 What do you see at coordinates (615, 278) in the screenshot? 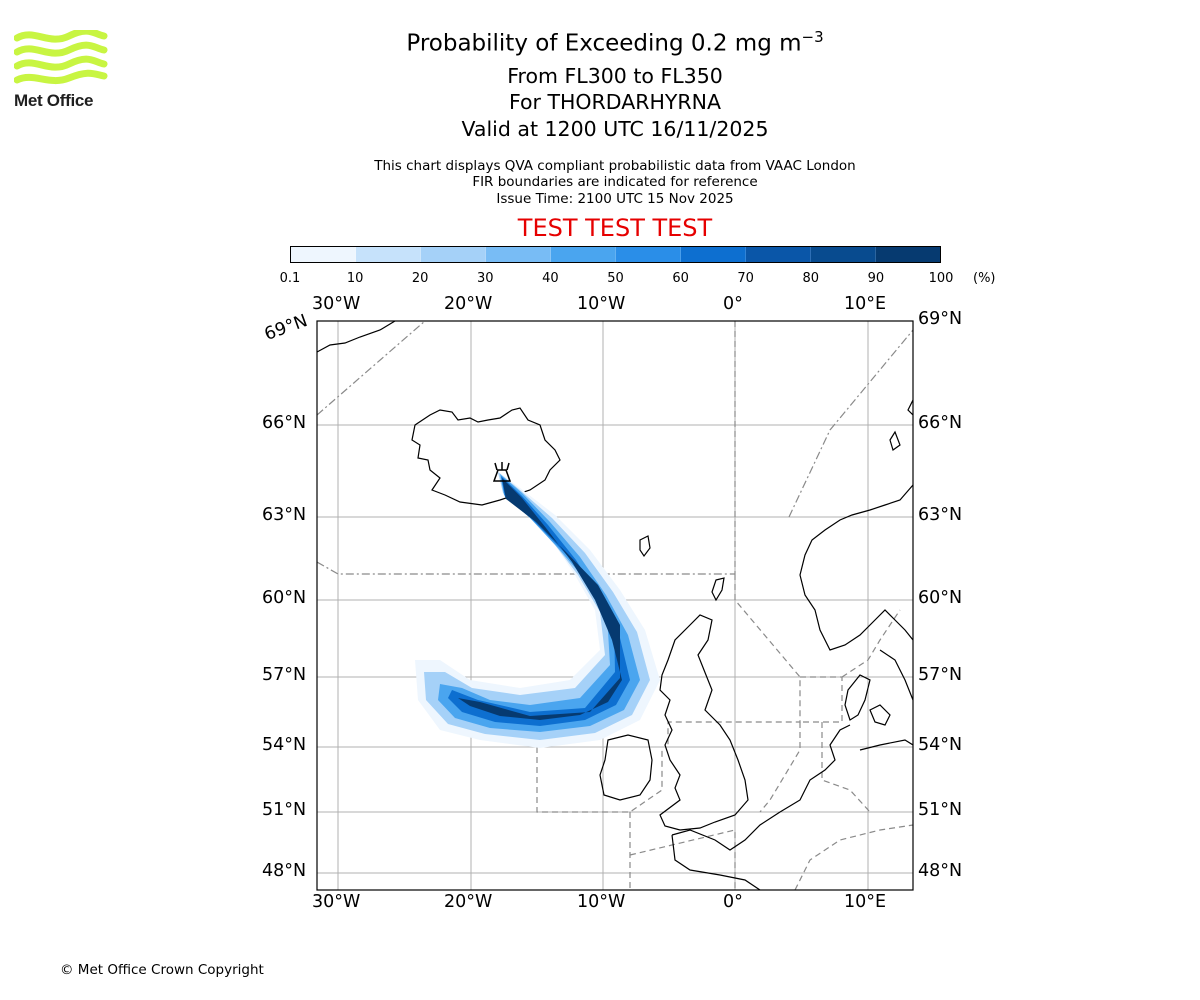
I see `colorbar-tick-label: 50` at bounding box center [615, 278].